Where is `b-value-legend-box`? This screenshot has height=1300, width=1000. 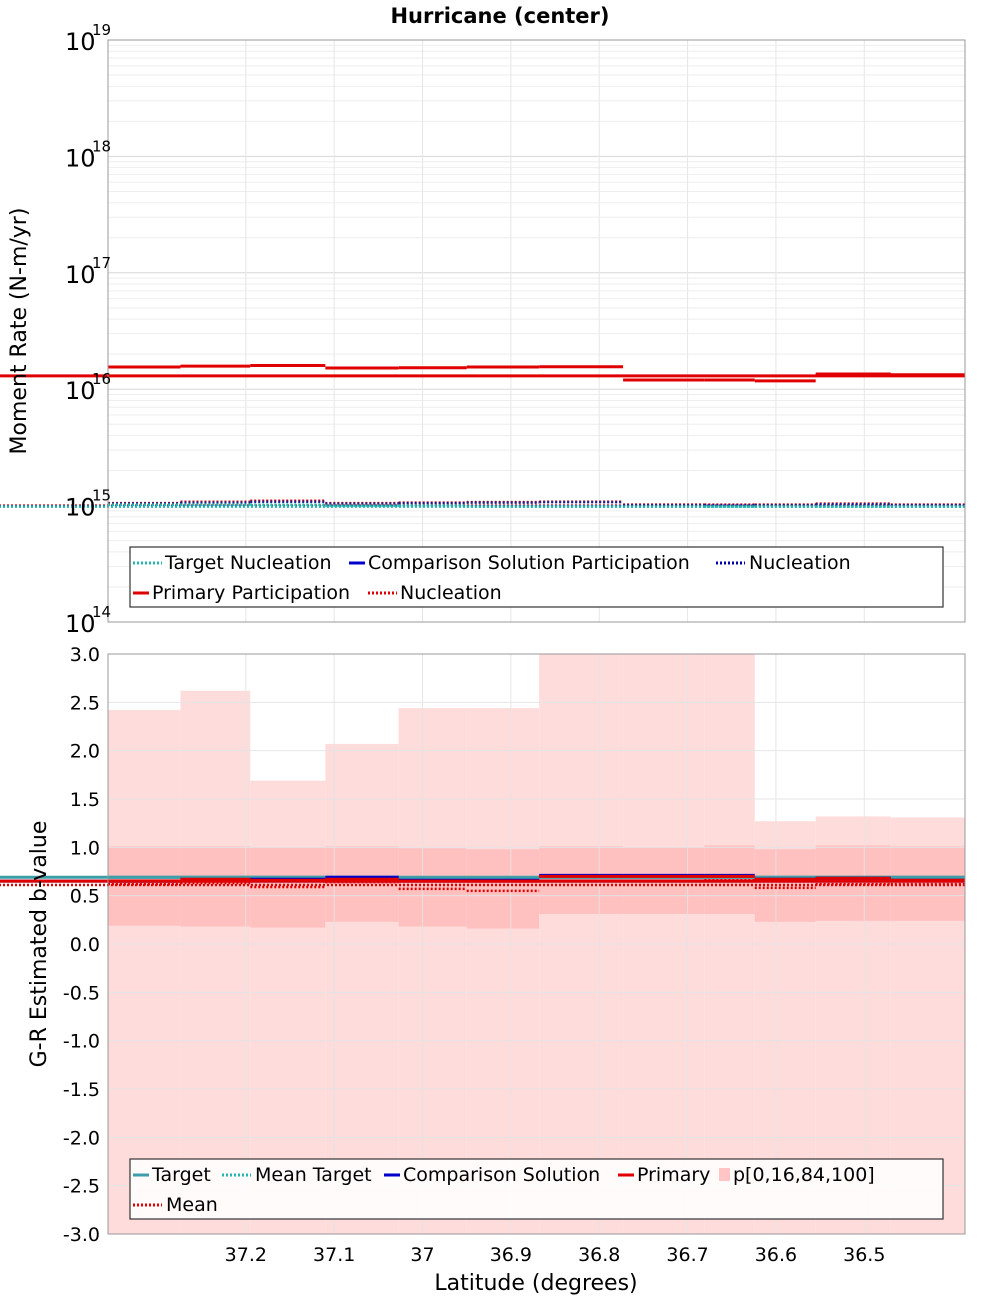
b-value-legend-box is located at coordinates (536, 1189).